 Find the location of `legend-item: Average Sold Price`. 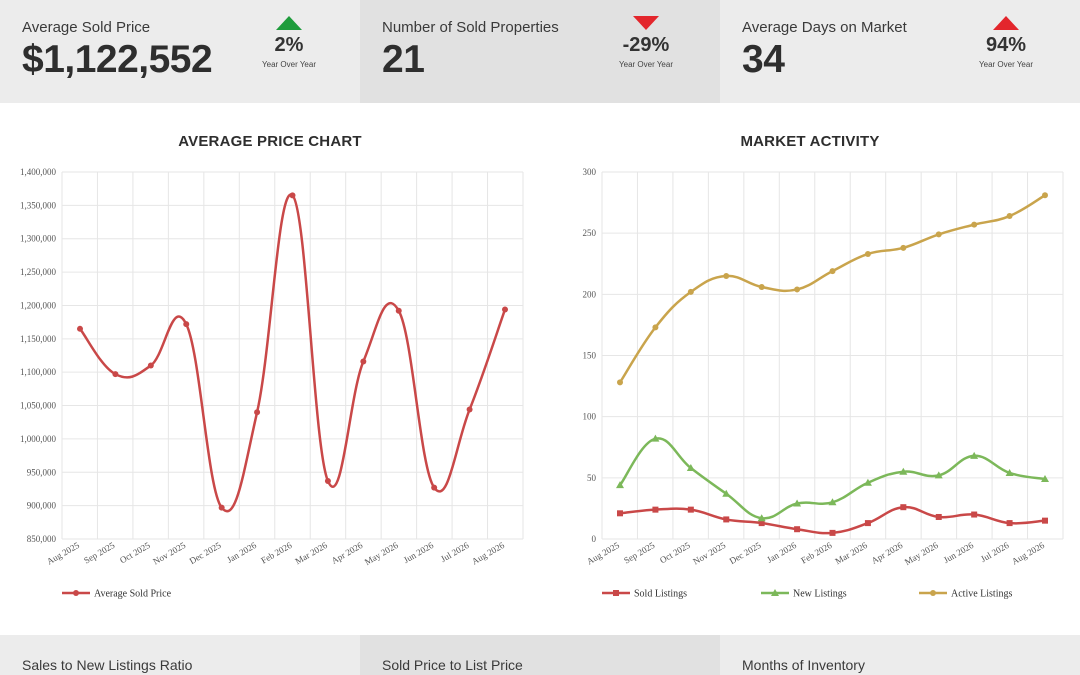

legend-item: Average Sold Price is located at coordinates (117, 594).